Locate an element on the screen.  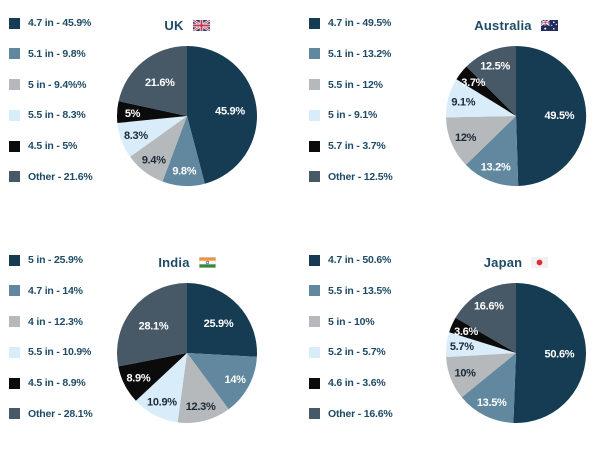
legend-item: 4.7 in - 14% is located at coordinates (51, 291).